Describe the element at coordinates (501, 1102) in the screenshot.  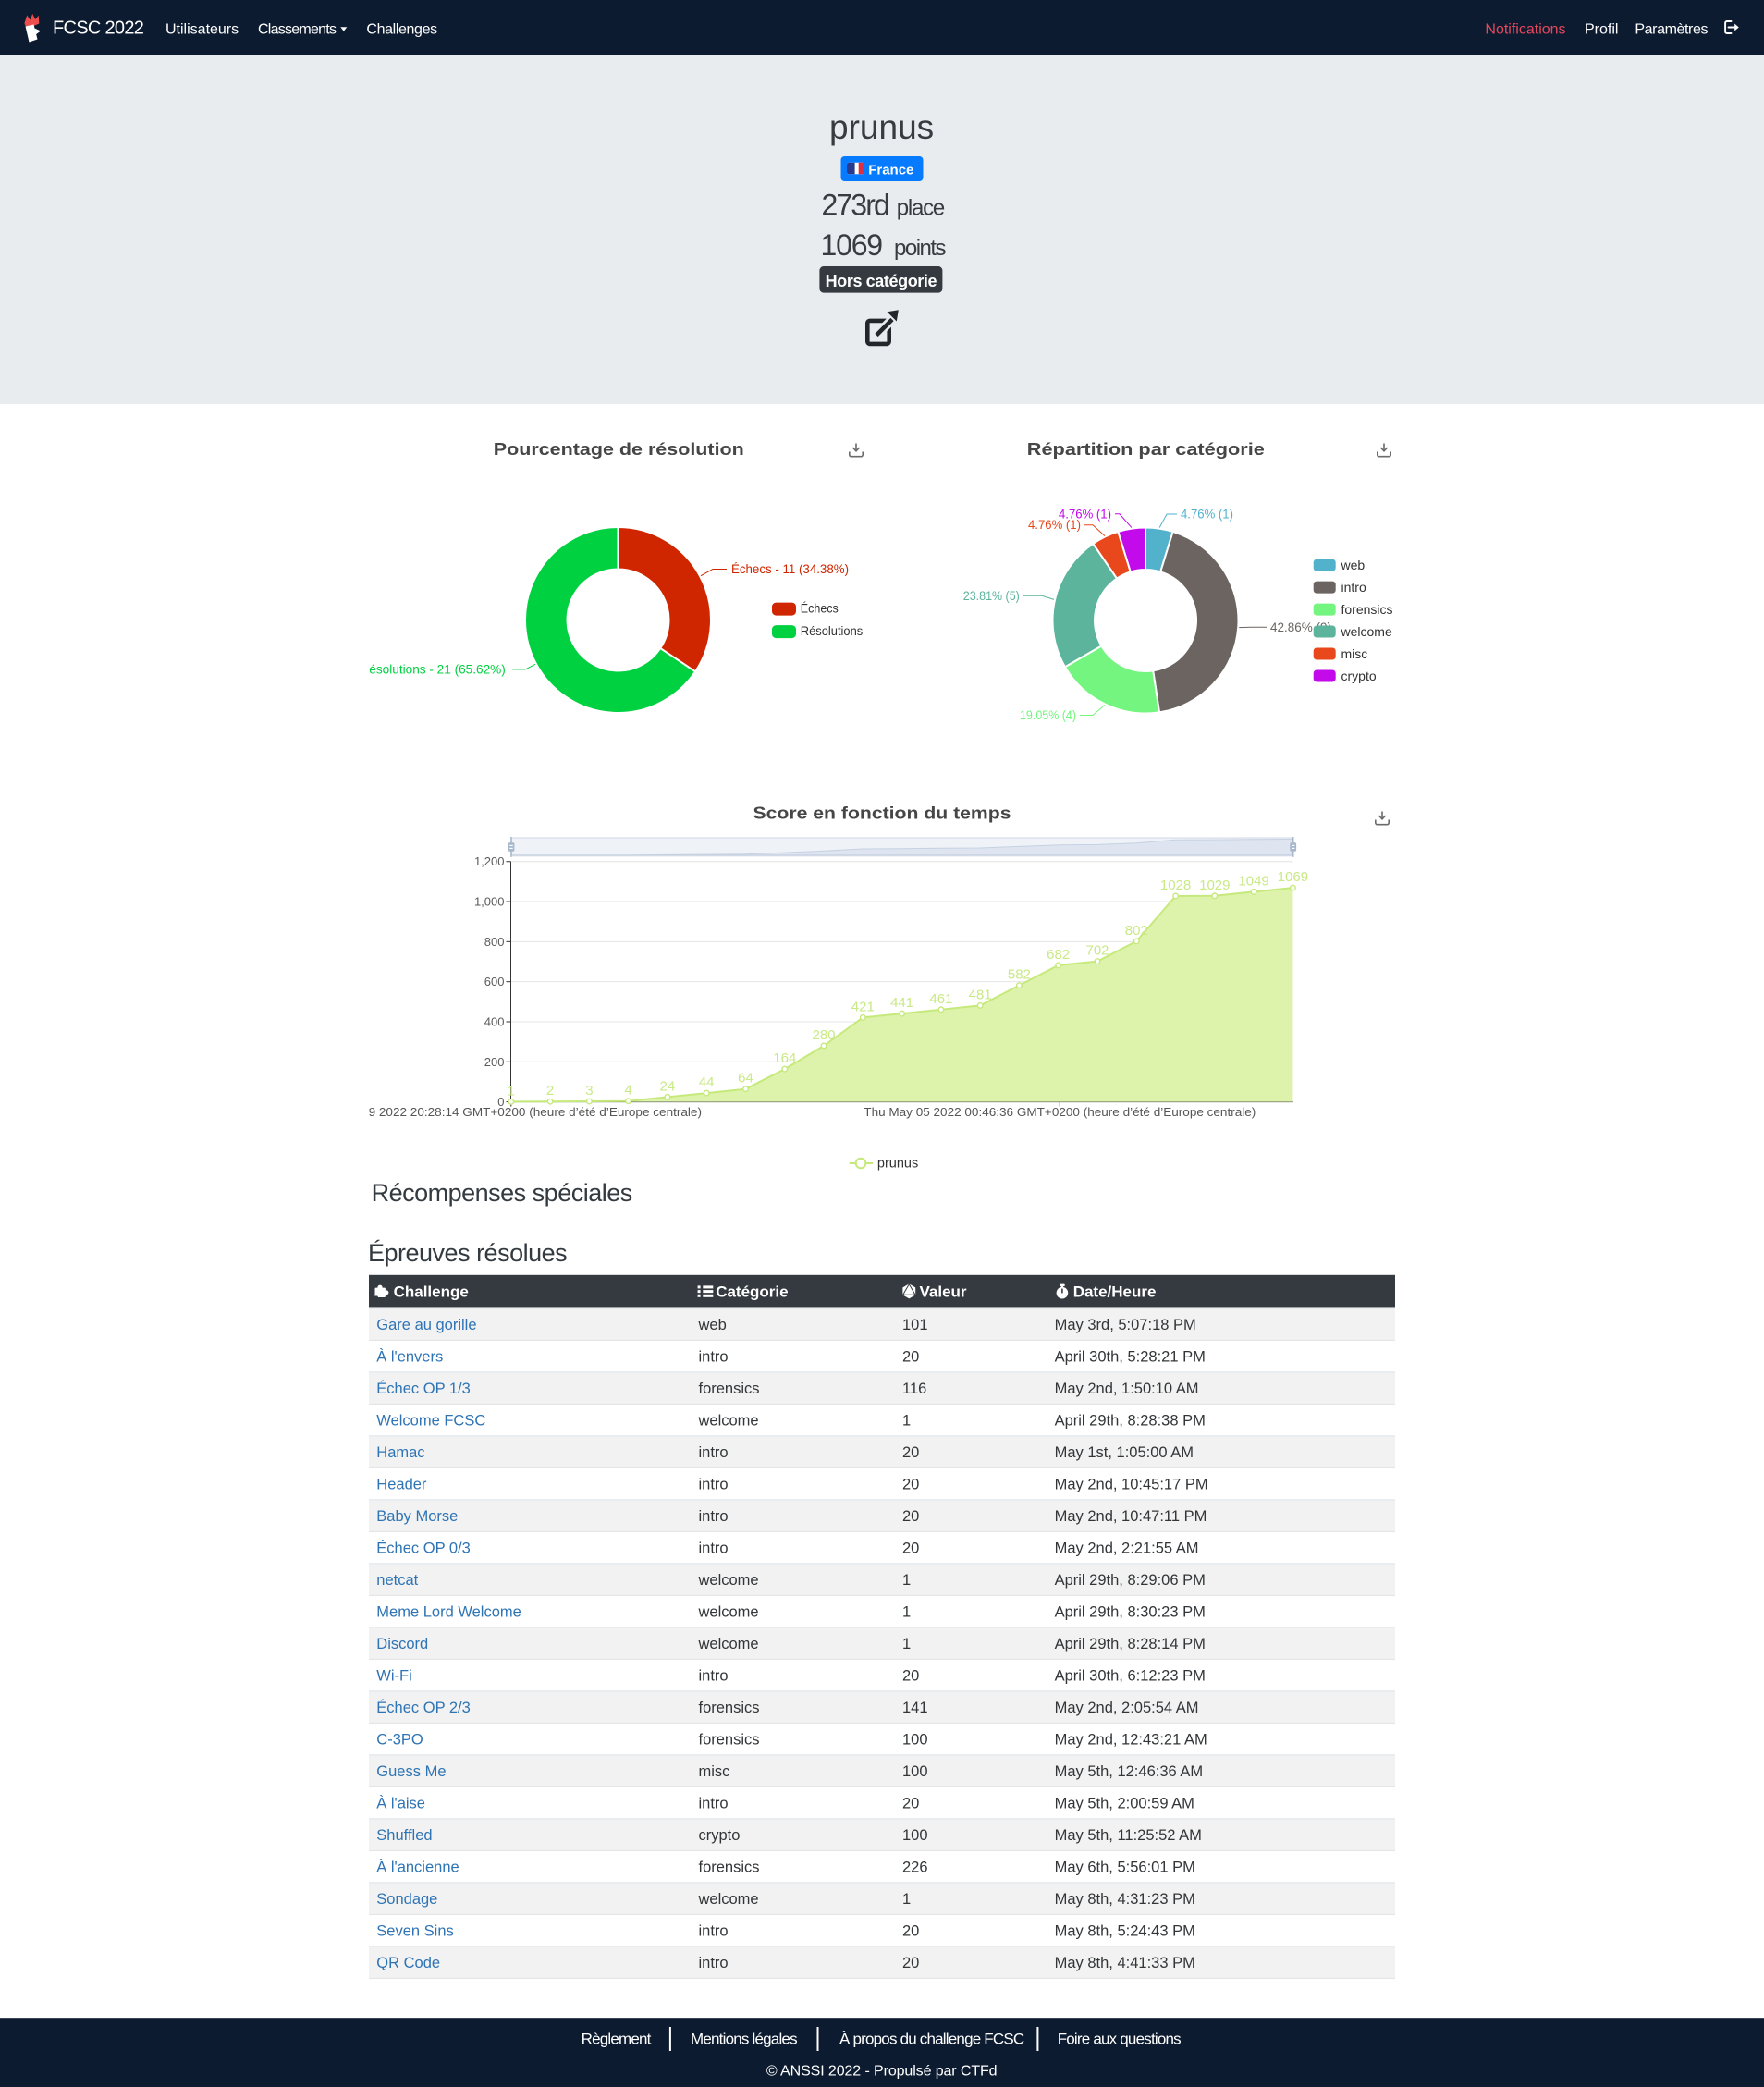
I see `svg-text: 0` at that location.